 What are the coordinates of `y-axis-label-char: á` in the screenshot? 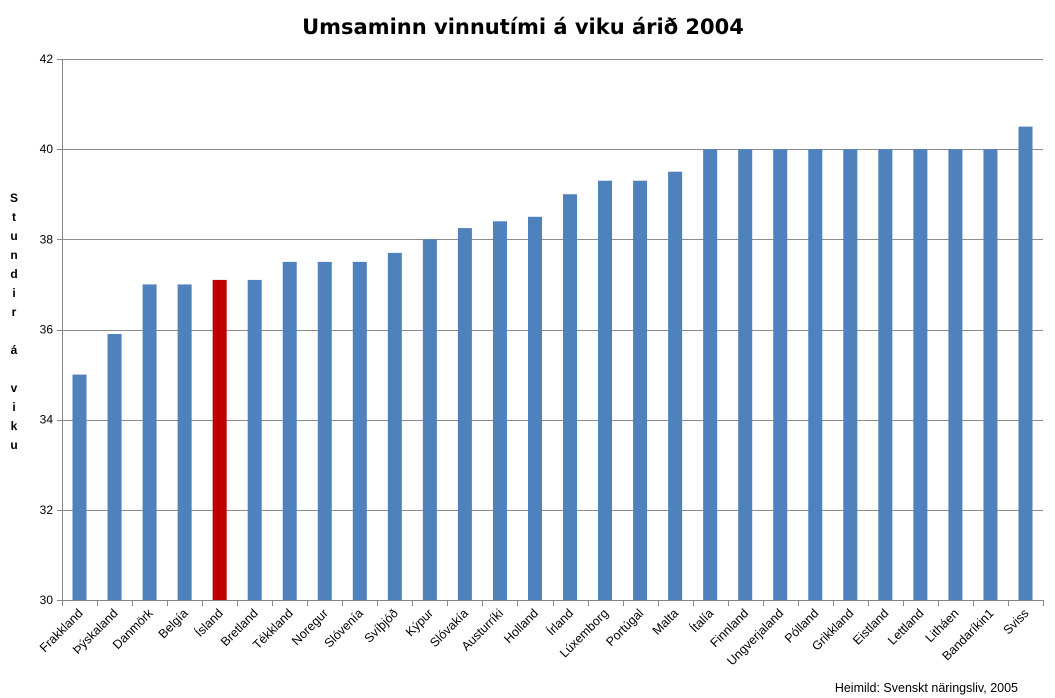 It's located at (14, 350).